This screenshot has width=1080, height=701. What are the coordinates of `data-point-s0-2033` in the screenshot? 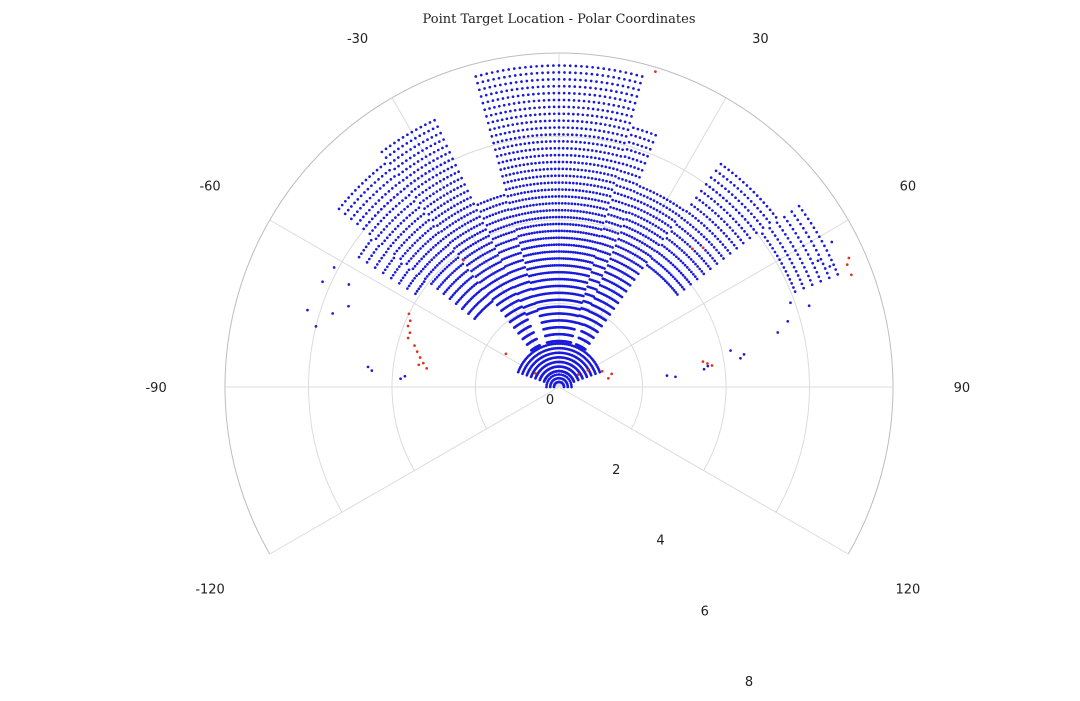 It's located at (587, 226).